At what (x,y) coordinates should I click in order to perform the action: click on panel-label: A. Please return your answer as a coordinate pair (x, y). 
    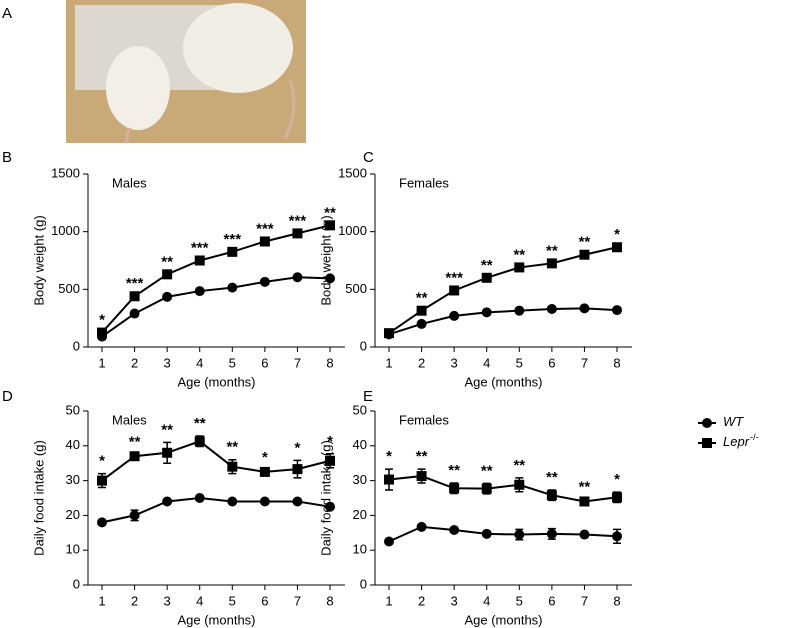
    Looking at the image, I should click on (7, 13).